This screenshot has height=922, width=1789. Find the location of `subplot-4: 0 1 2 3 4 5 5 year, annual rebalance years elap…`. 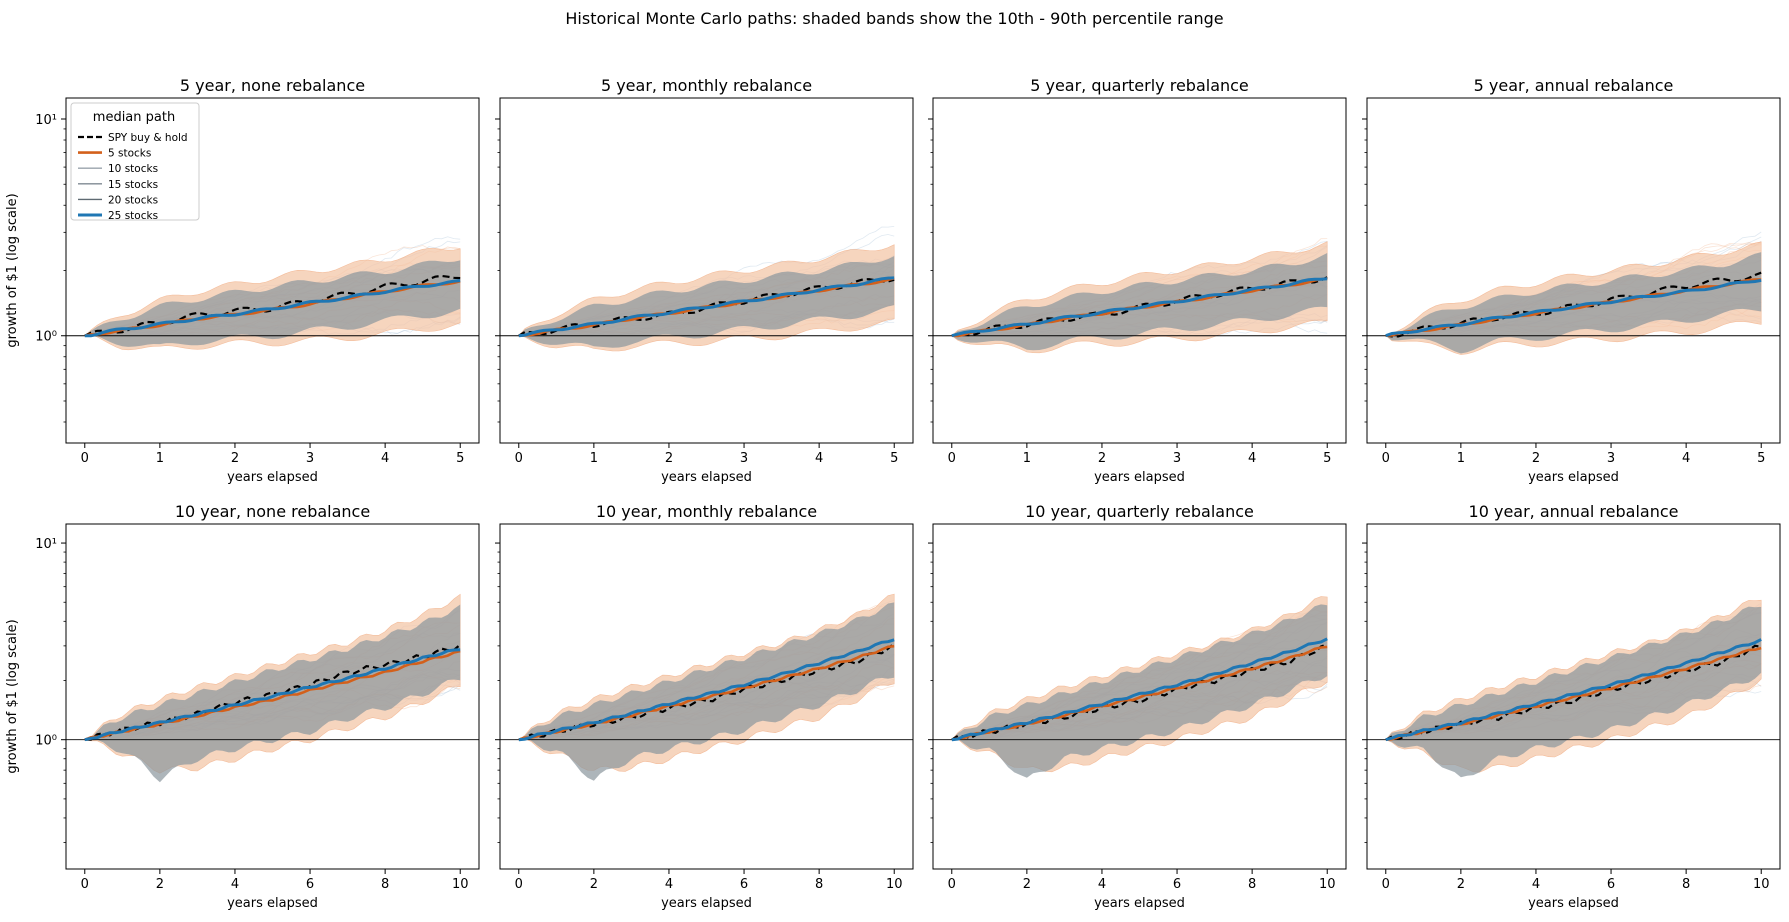

subplot-4: 0 1 2 3 4 5 5 year, annual rebalance years elap… is located at coordinates (1571, 280).